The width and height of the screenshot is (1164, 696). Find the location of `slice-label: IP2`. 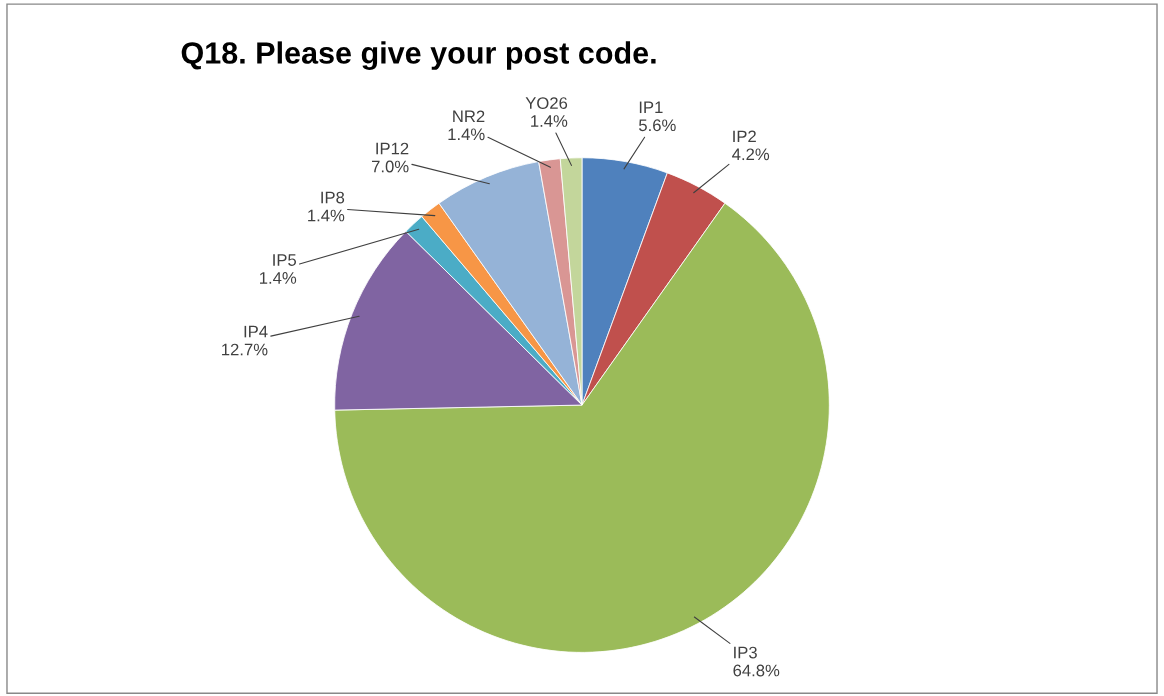

slice-label: IP2 is located at coordinates (744, 136).